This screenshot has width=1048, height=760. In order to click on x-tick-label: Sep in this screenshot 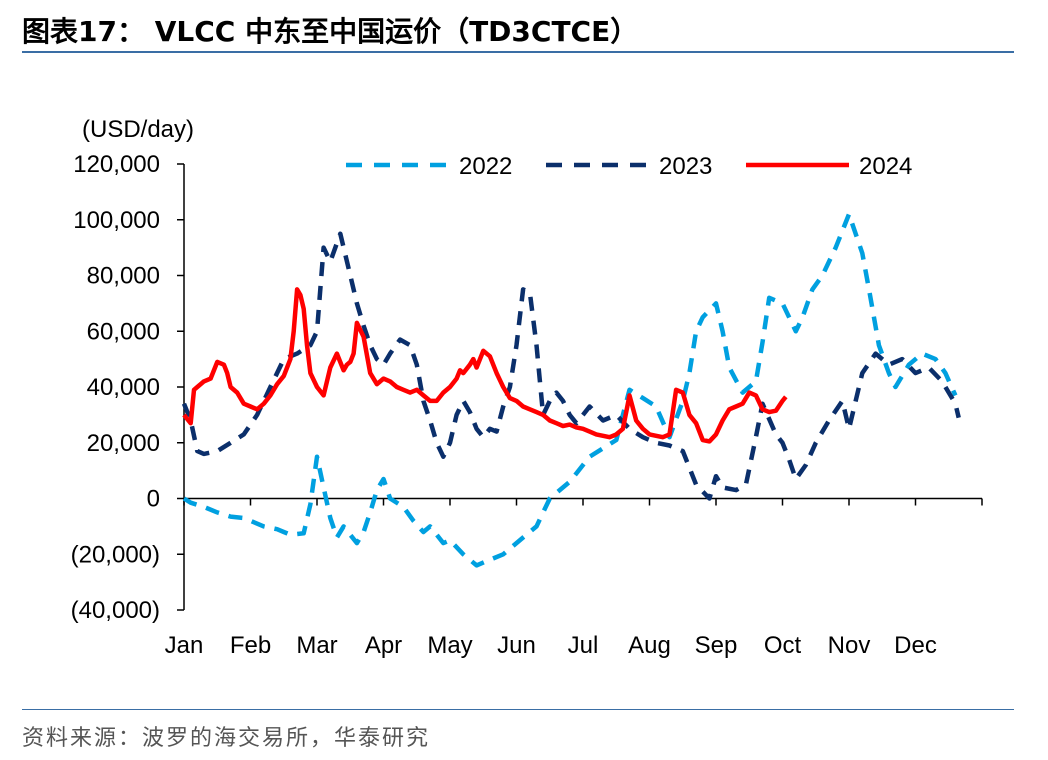, I will do `click(716, 645)`.